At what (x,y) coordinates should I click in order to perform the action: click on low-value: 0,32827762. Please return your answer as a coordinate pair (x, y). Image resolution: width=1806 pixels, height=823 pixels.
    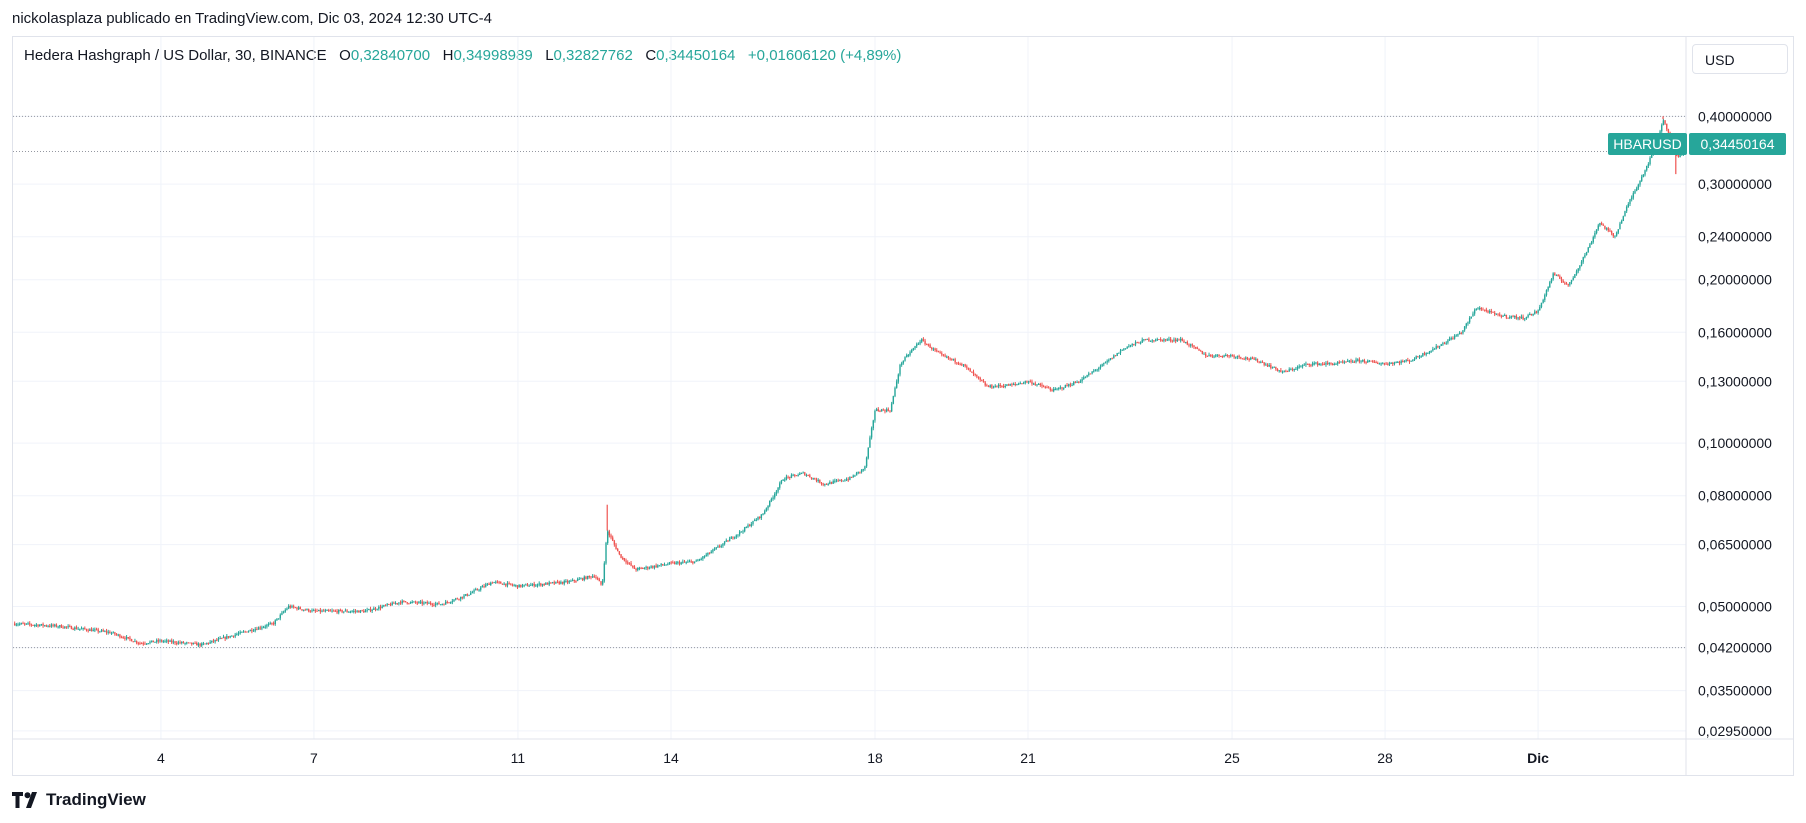
    Looking at the image, I should click on (593, 55).